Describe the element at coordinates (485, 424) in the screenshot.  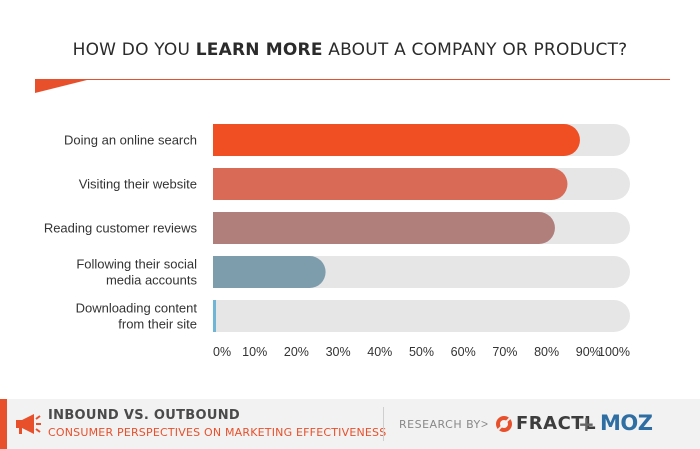
I see `chevron-right-icon: >` at that location.